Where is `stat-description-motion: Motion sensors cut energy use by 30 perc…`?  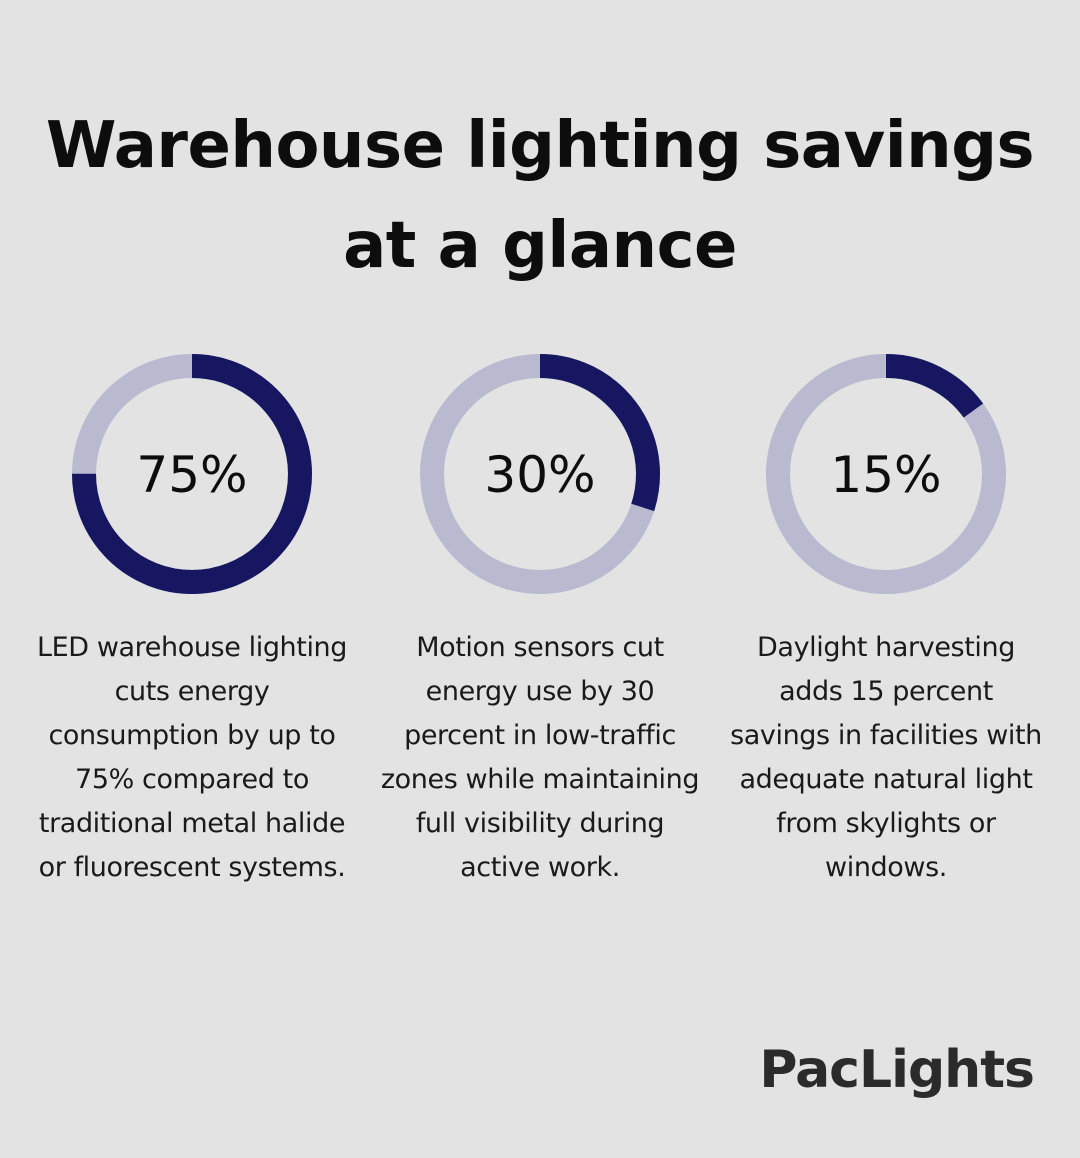
stat-description-motion: Motion sensors cut energy use by 30 perc… is located at coordinates (540, 757).